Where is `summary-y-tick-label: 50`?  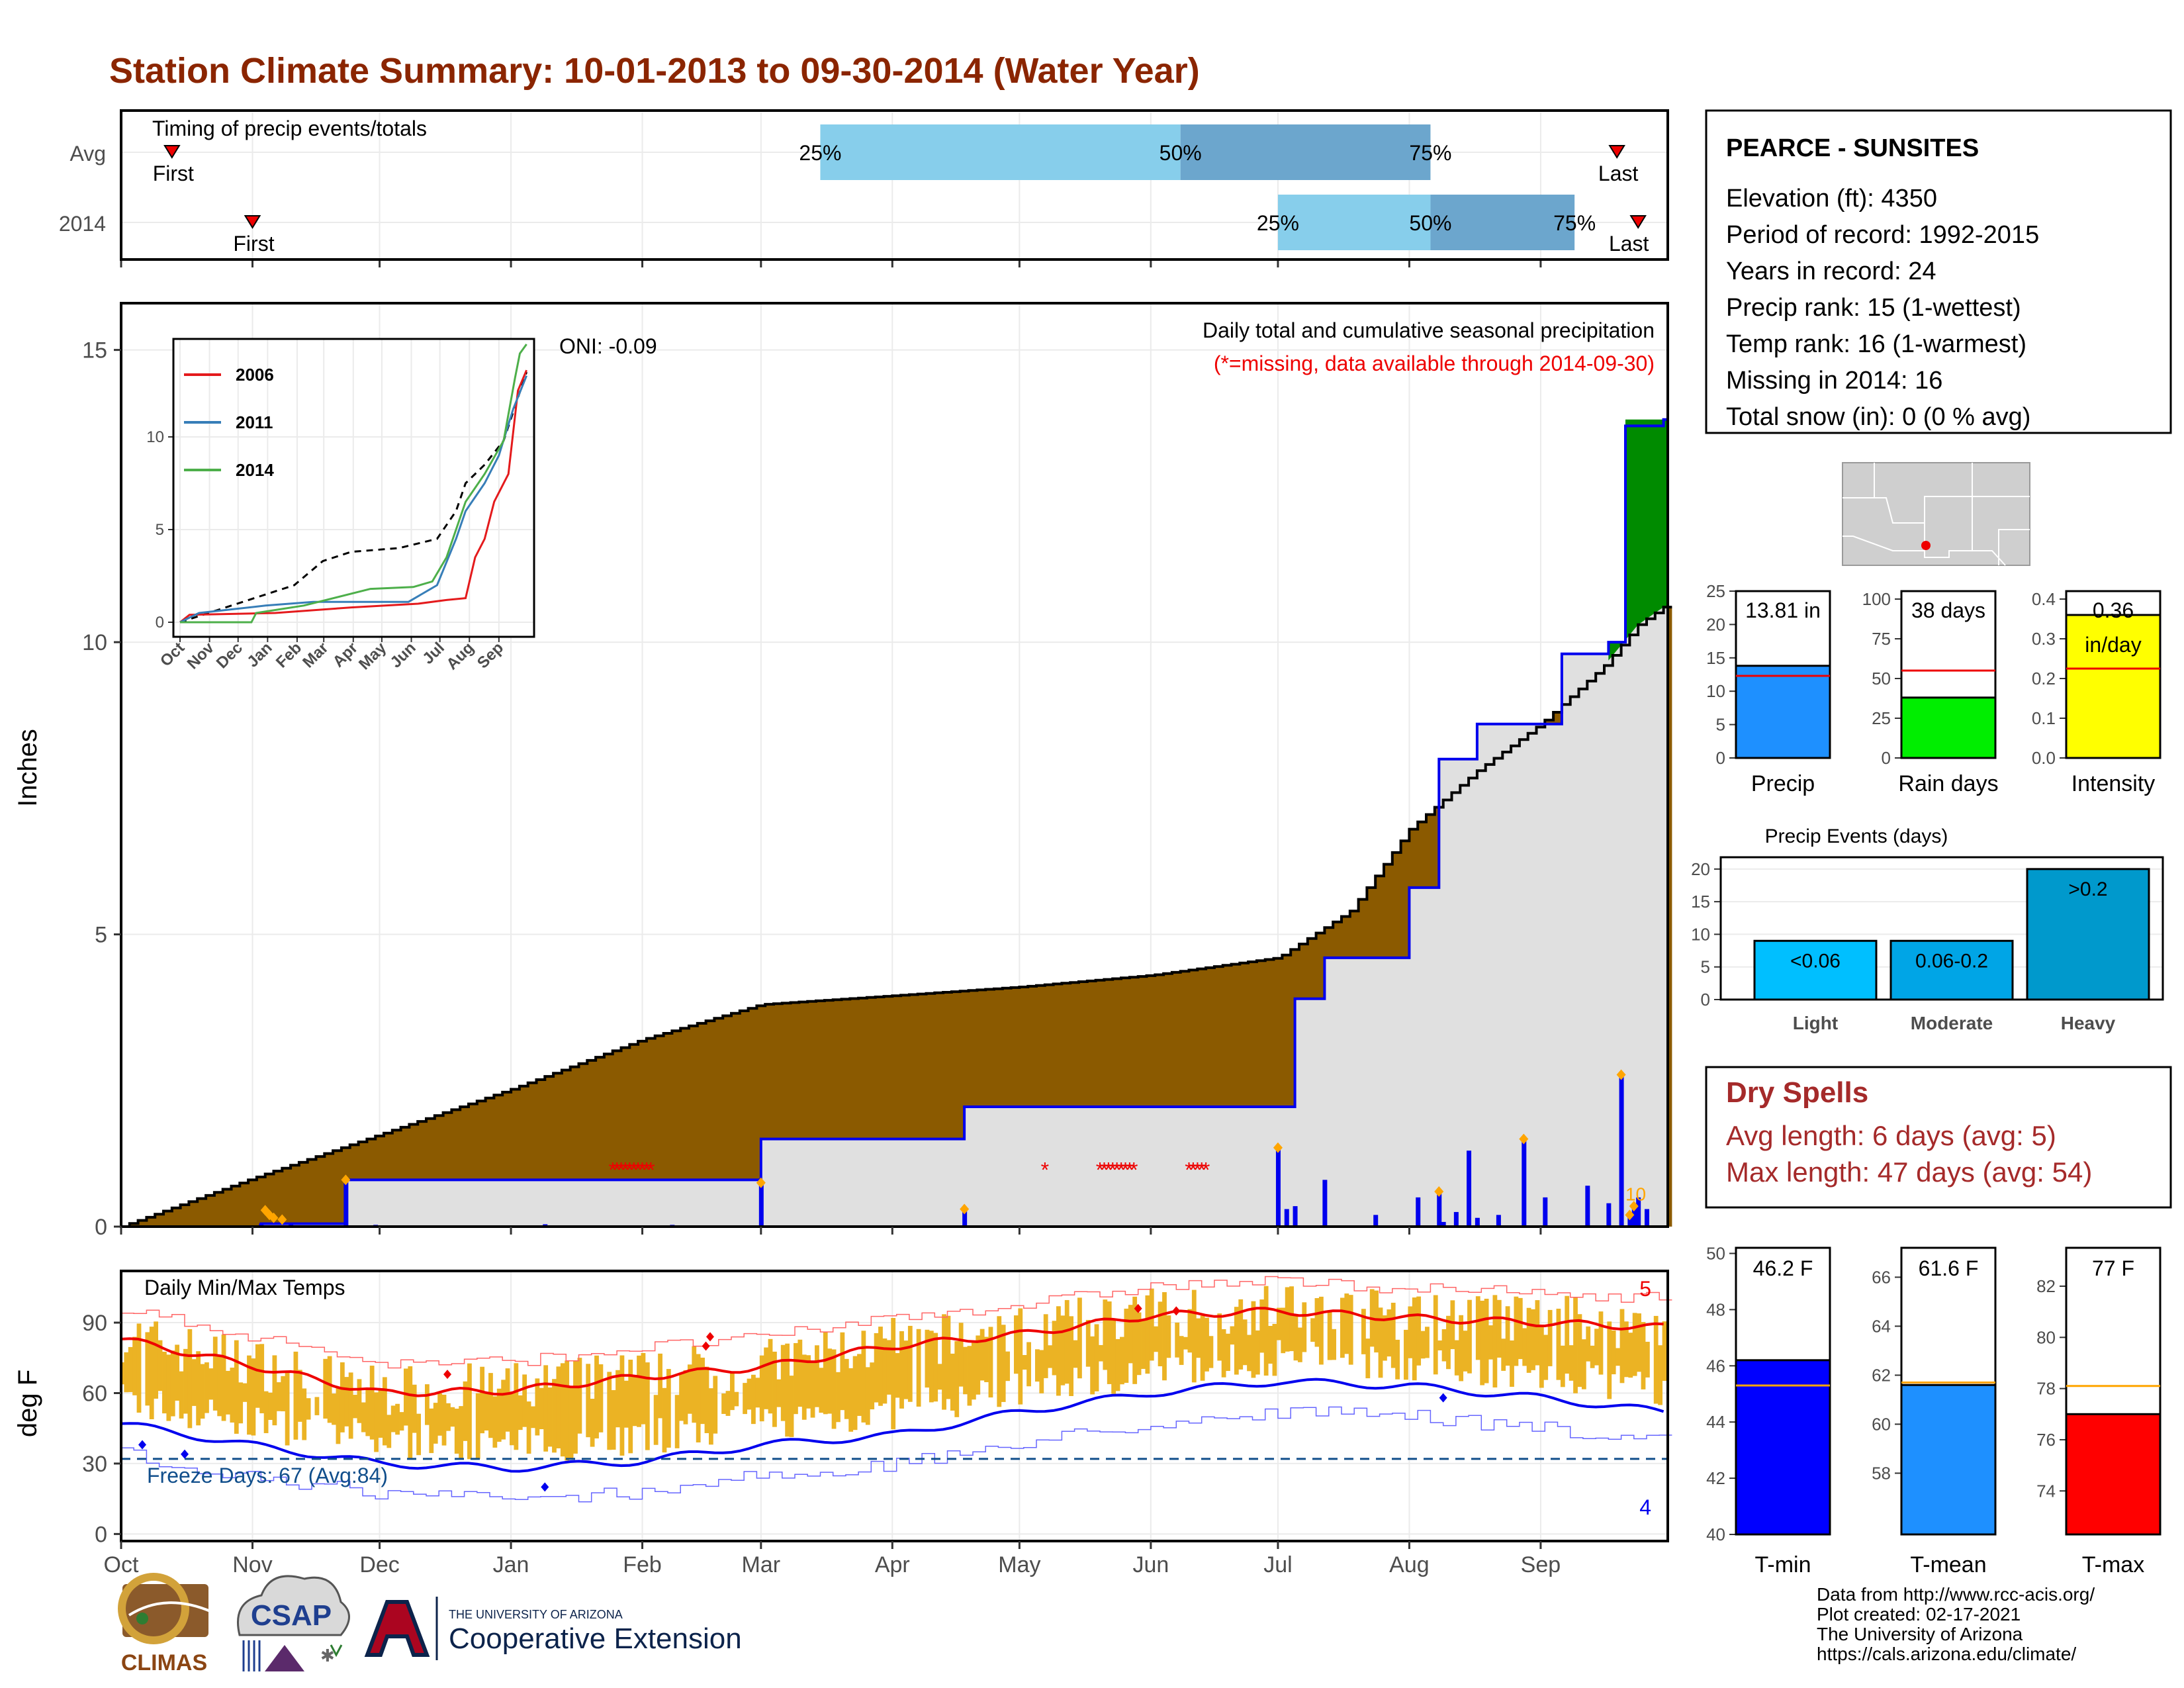
summary-y-tick-label: 50 is located at coordinates (1881, 678).